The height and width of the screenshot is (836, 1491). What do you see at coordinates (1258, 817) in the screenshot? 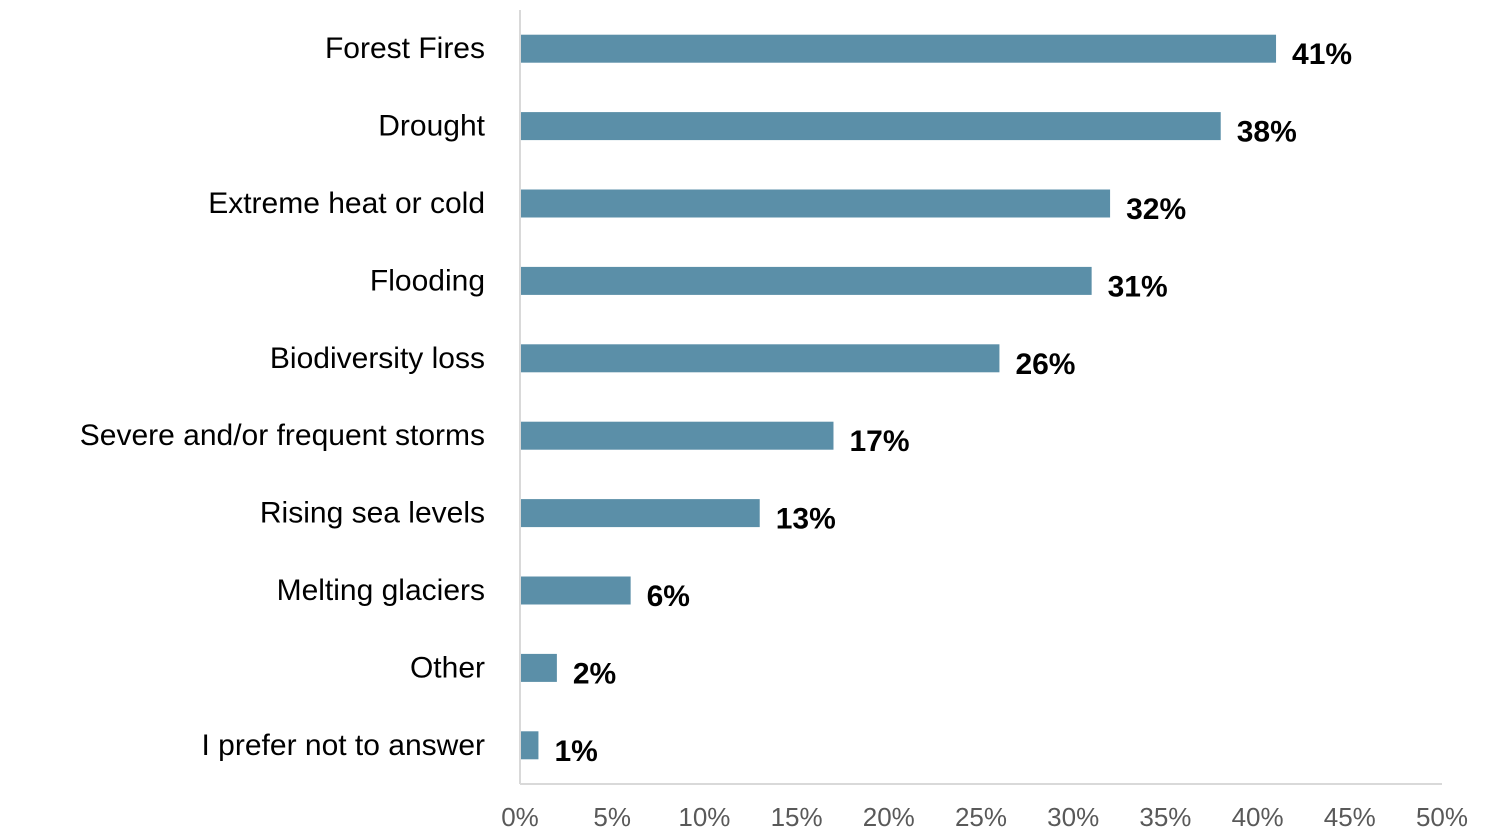
I see `x-tick-label: 40%` at bounding box center [1258, 817].